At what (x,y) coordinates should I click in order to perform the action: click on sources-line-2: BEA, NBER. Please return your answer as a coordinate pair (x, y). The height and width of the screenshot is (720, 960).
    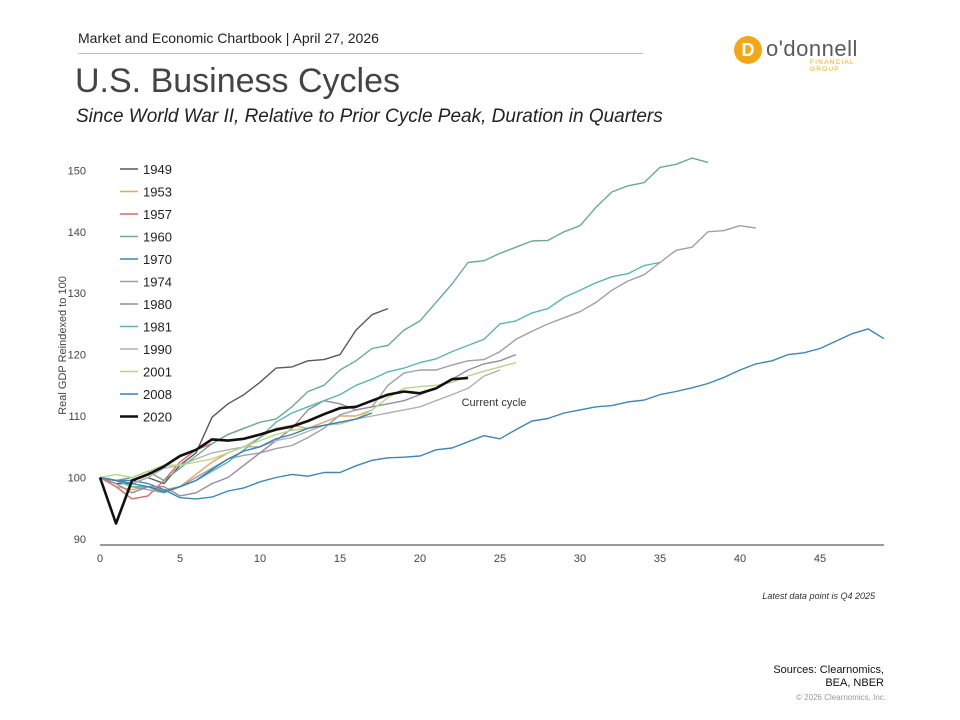
    Looking at the image, I should click on (854, 683).